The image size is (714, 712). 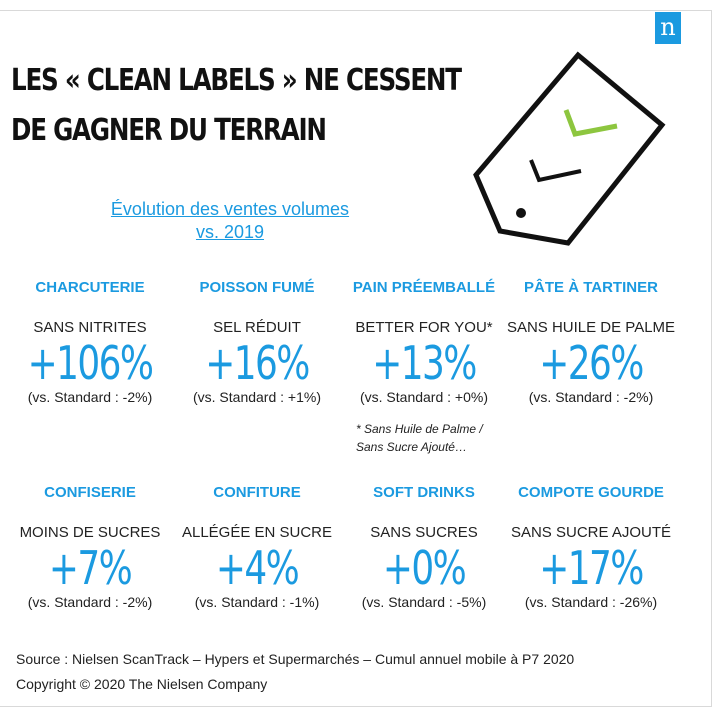 I want to click on category-label: POISSON FUMÉ, so click(x=257, y=287).